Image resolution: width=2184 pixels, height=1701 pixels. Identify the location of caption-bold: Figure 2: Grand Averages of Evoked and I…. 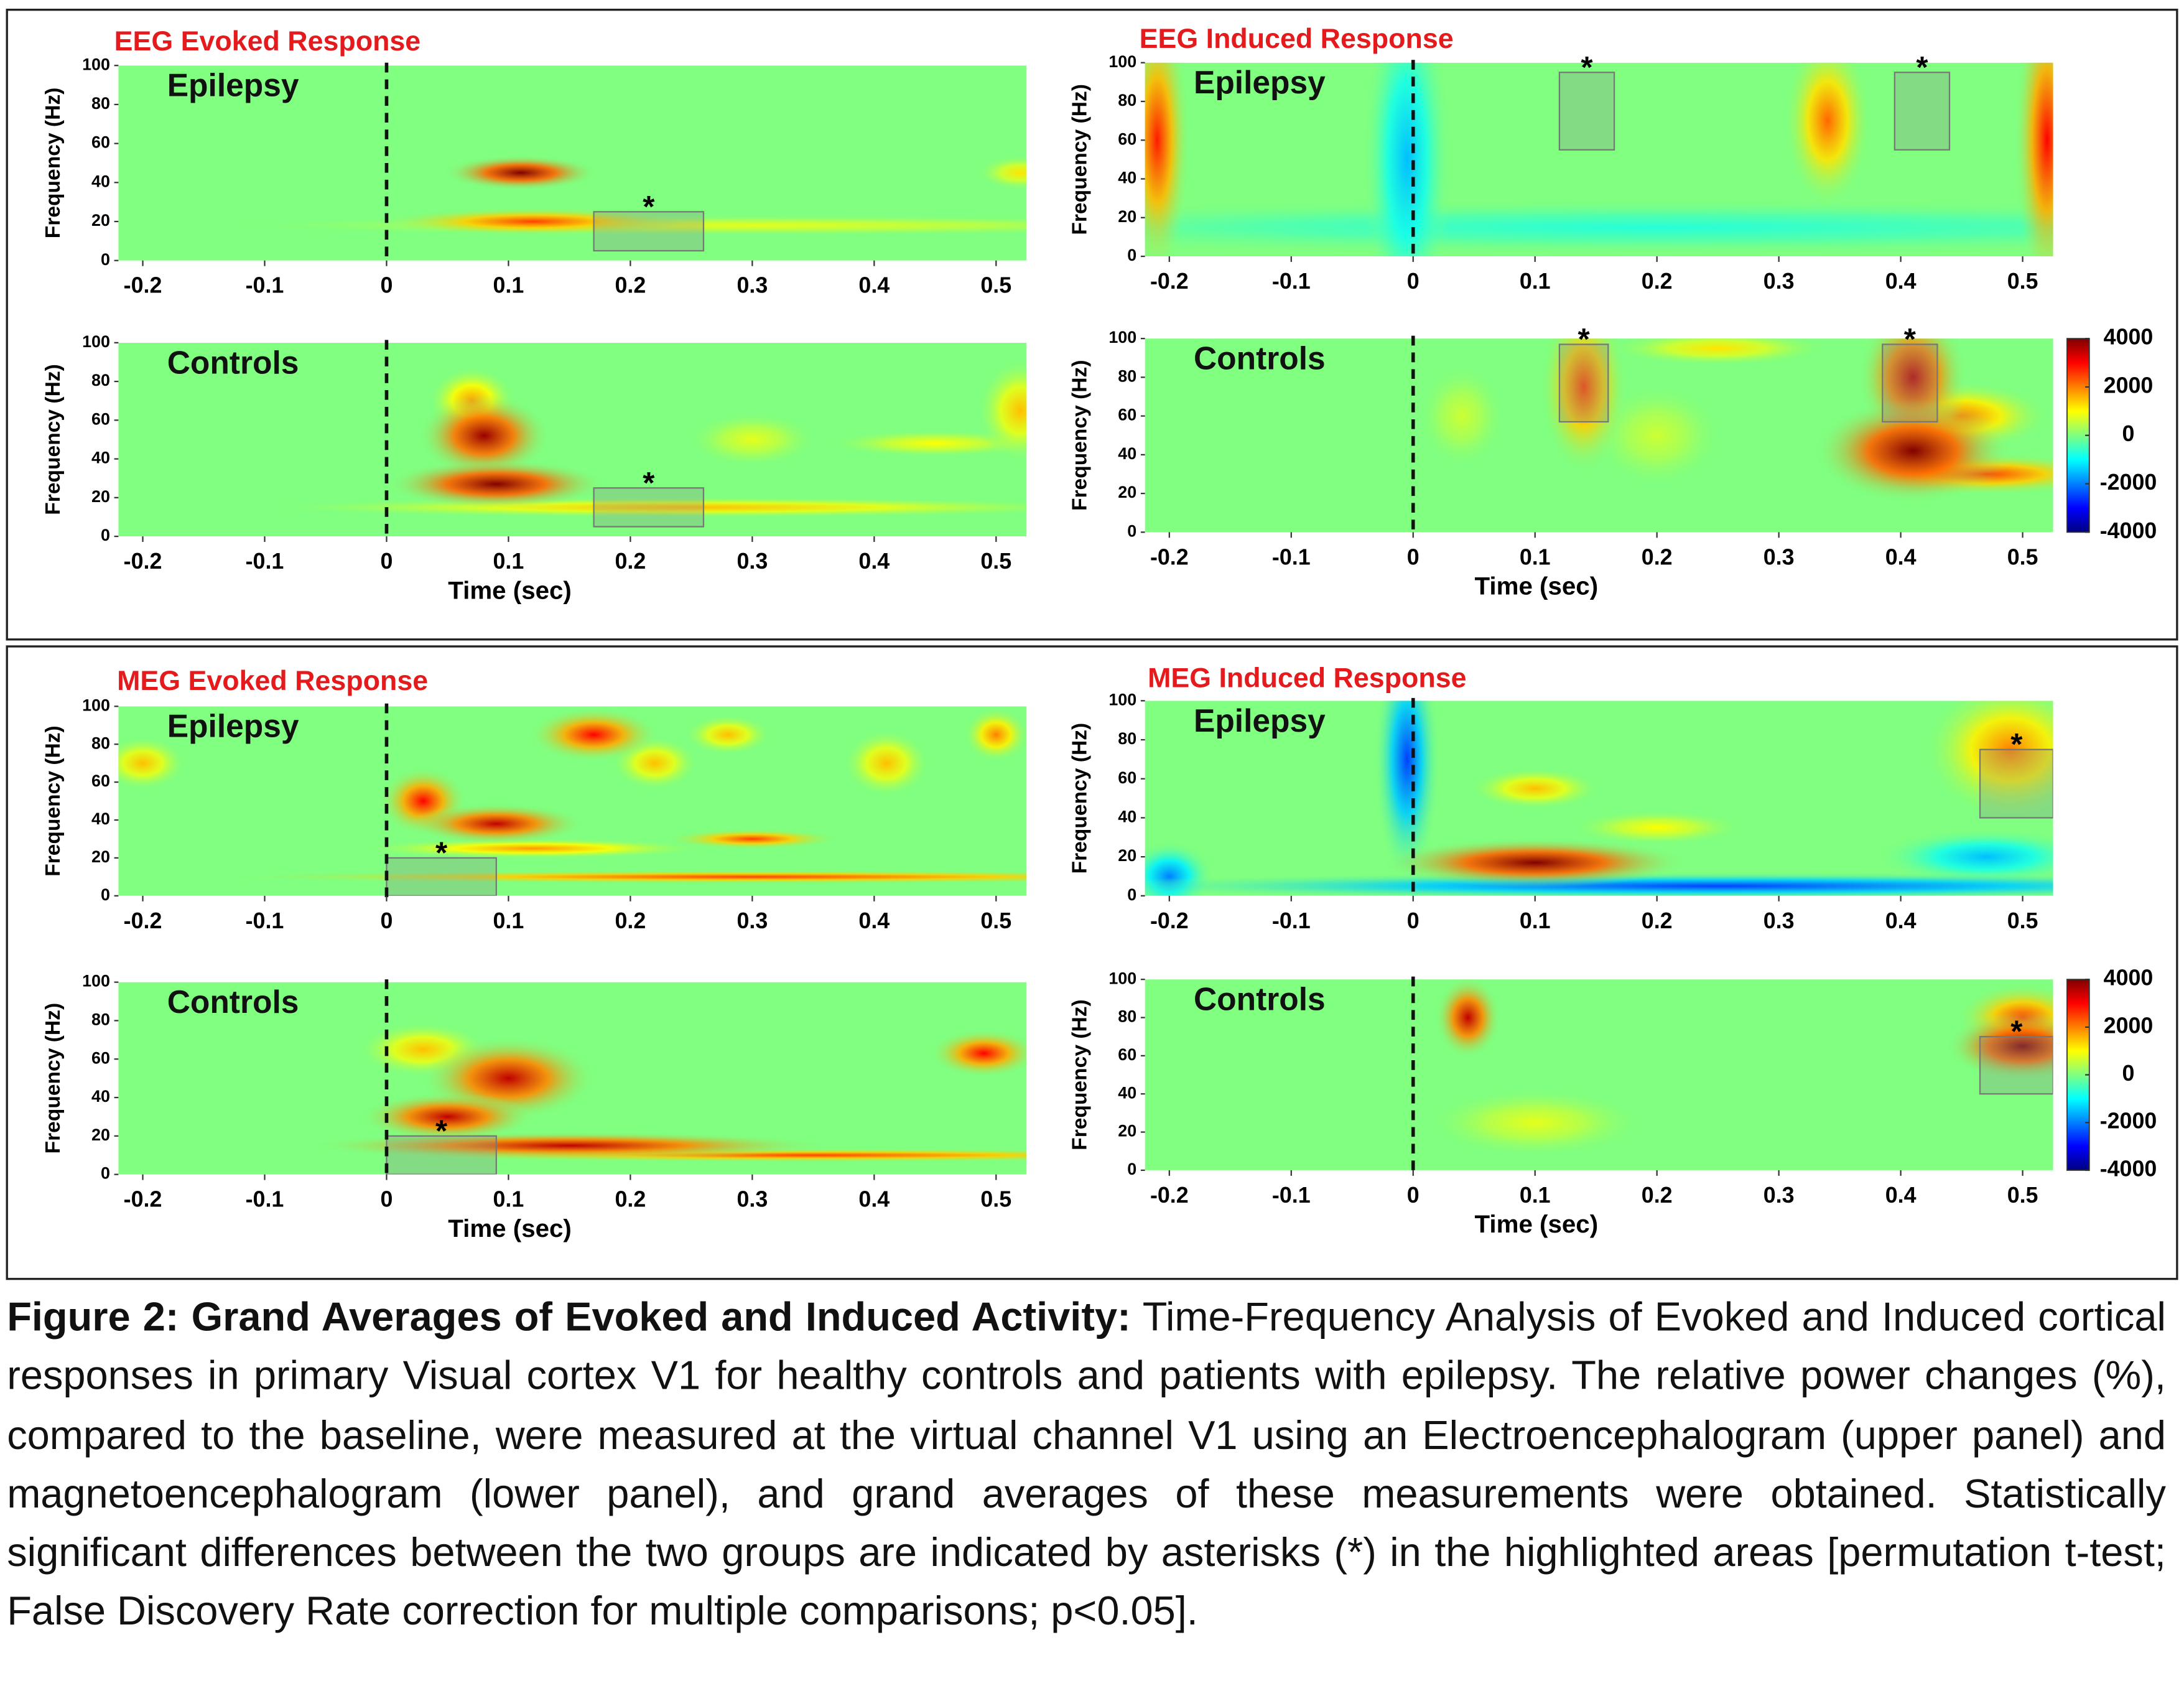
(569, 1318).